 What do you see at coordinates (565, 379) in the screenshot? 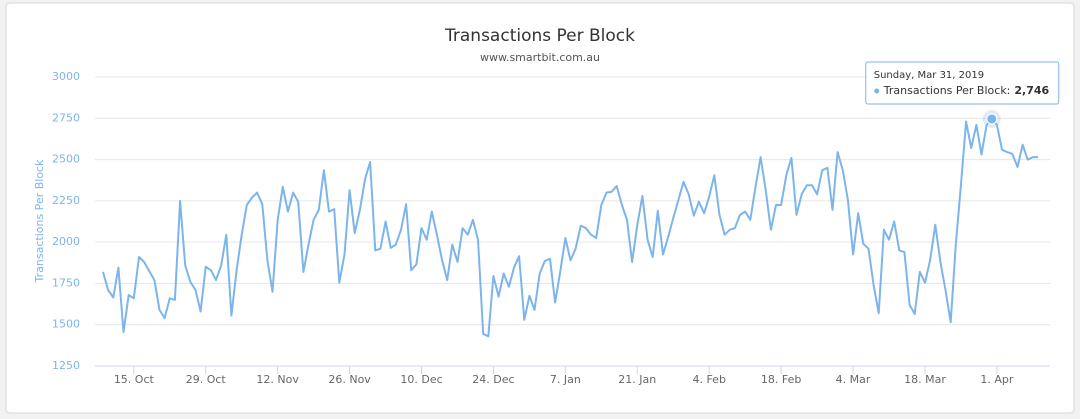
I see `x-tick-label: 7. Jan` at bounding box center [565, 379].